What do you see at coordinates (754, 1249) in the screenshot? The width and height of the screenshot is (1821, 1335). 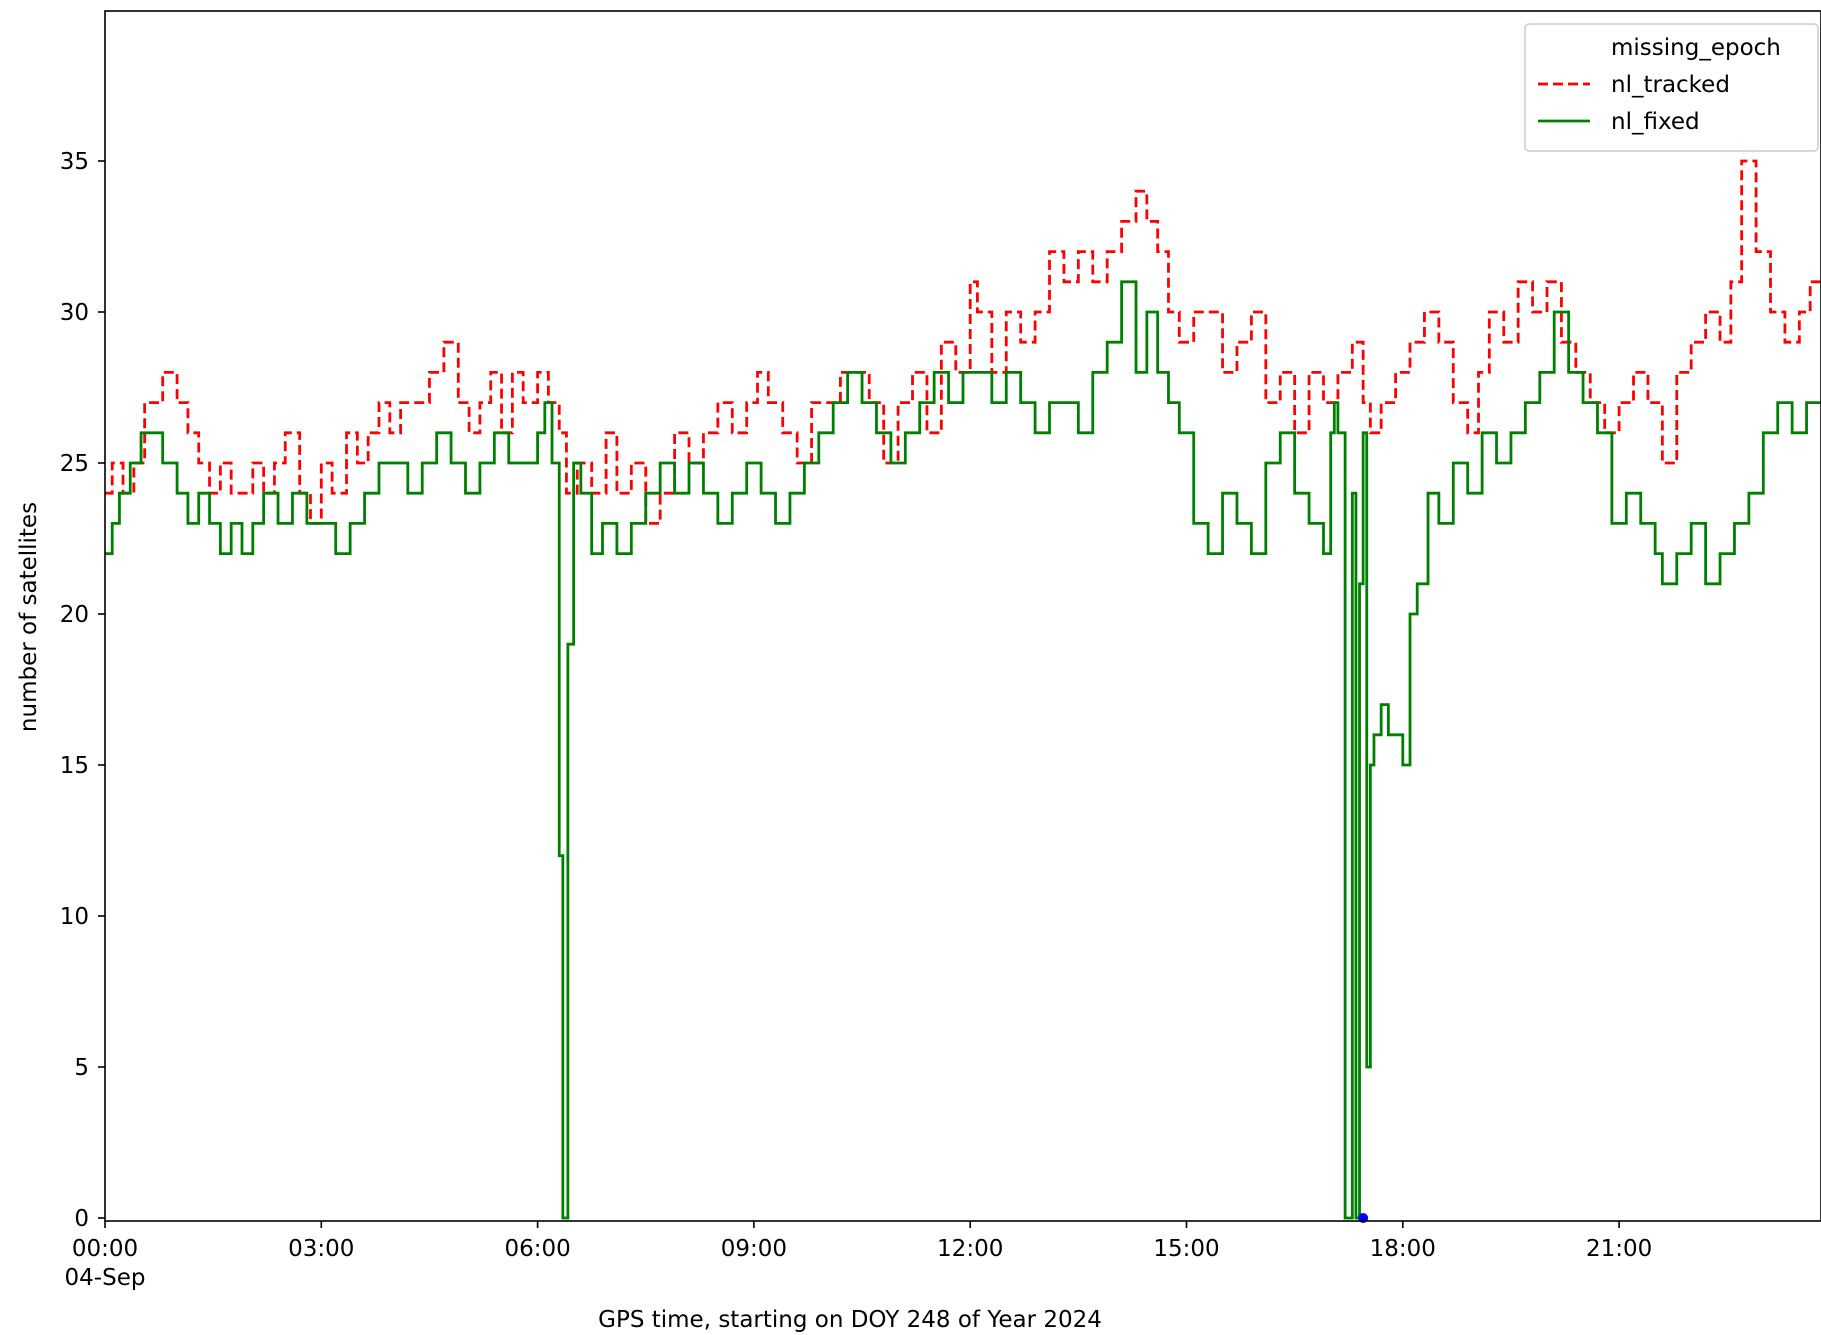 I see `x-tick-label: 09:00` at bounding box center [754, 1249].